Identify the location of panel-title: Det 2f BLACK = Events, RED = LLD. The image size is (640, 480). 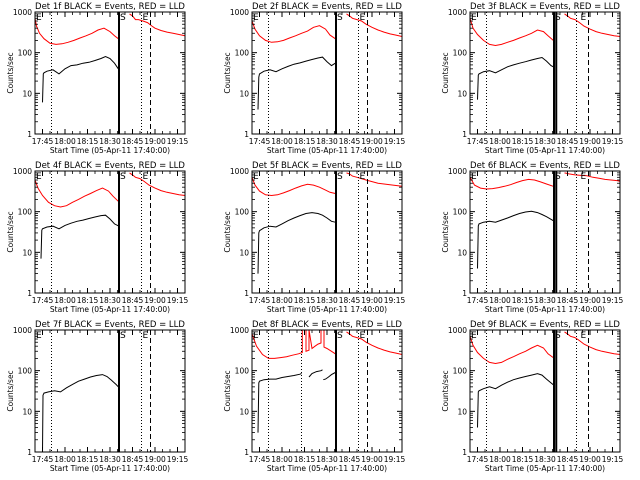
(327, 7).